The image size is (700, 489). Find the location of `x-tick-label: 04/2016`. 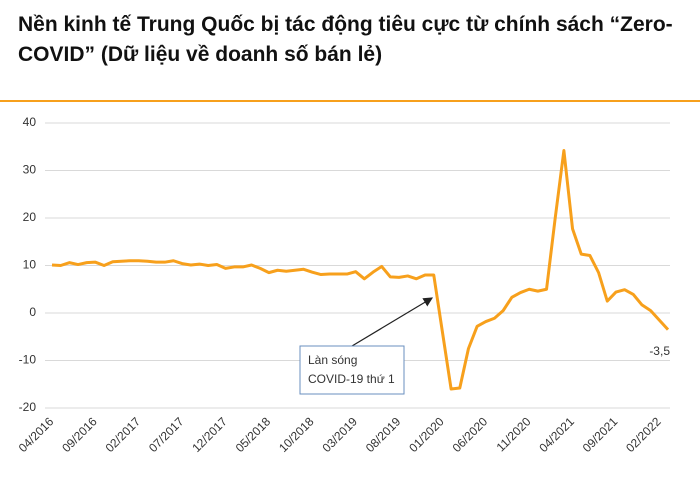

x-tick-label: 04/2016 is located at coordinates (36, 434).